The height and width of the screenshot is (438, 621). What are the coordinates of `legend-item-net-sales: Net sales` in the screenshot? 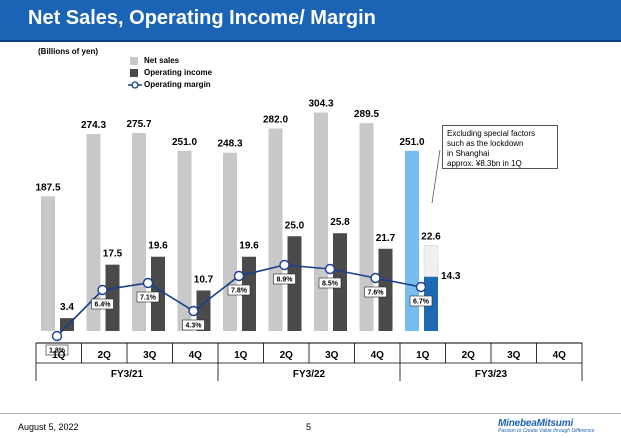 It's located at (171, 61).